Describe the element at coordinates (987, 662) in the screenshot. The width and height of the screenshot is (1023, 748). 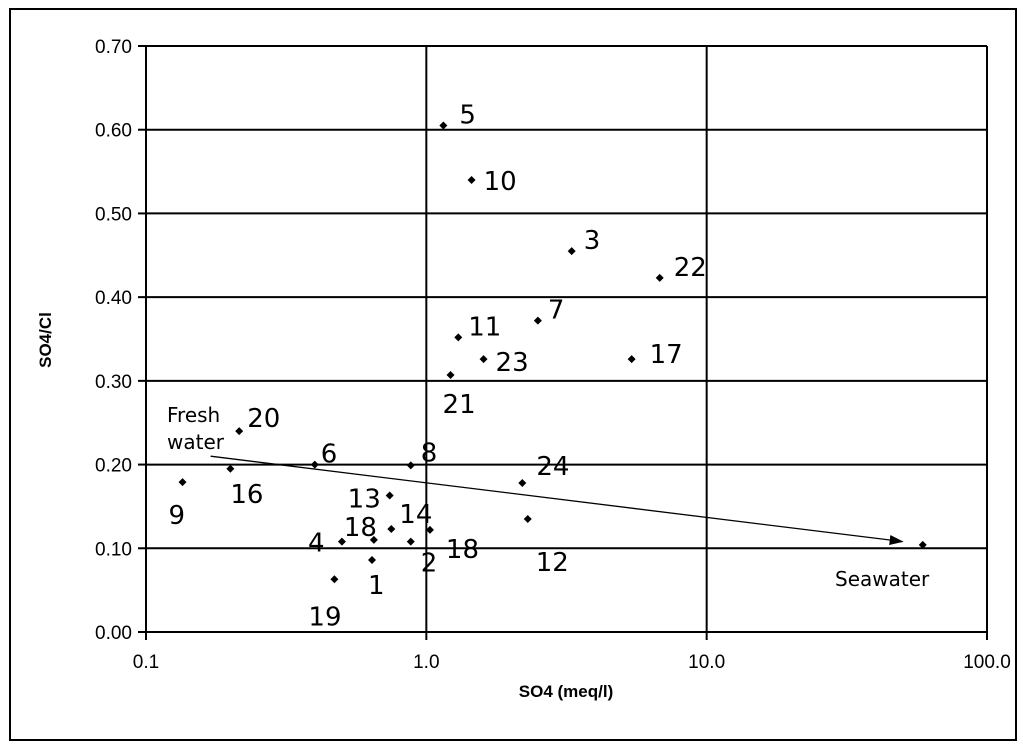
I see `x-tick-label: 100.0` at that location.